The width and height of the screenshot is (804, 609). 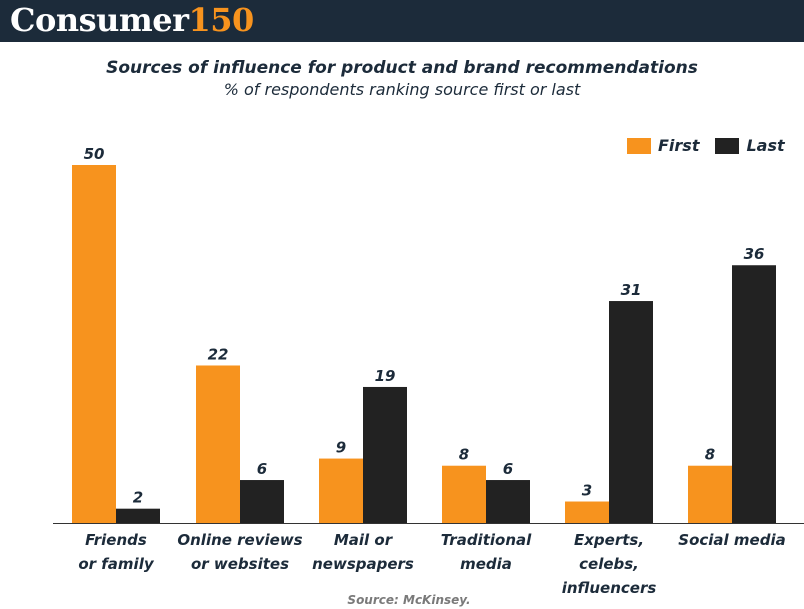 What do you see at coordinates (714, 145) in the screenshot?
I see `chart-legend: First Last` at bounding box center [714, 145].